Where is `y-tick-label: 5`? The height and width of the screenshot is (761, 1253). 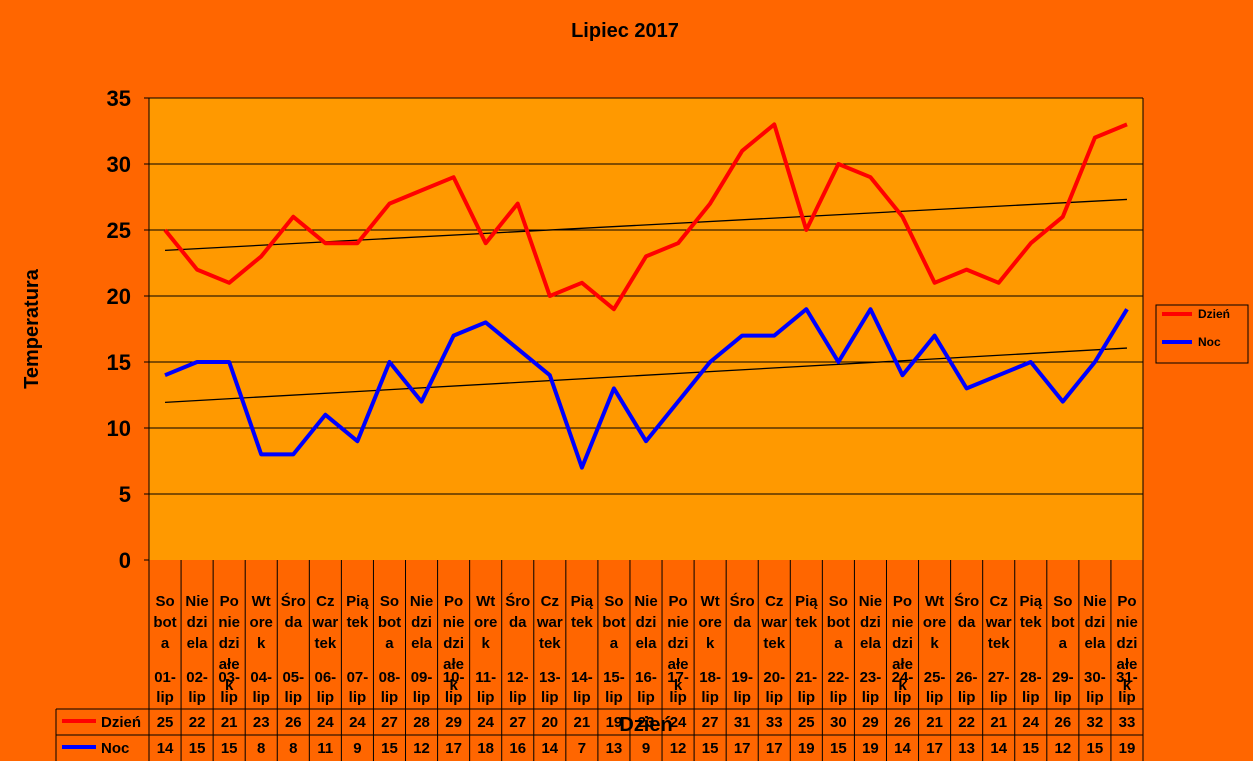 y-tick-label: 5 is located at coordinates (125, 494).